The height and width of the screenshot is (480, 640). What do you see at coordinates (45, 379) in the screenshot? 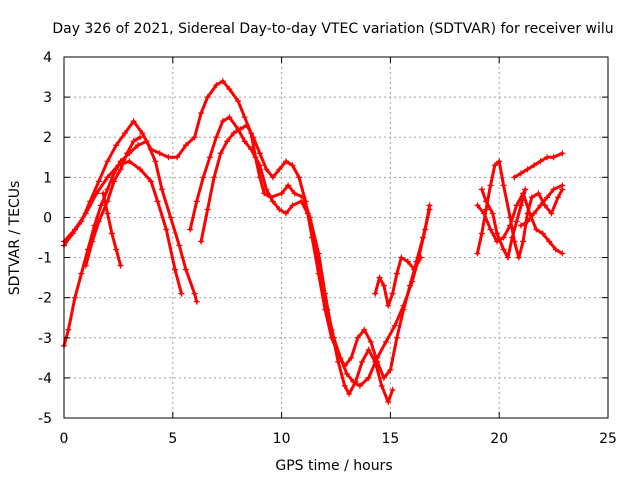
I see `y-tick-label: -4` at bounding box center [45, 379].